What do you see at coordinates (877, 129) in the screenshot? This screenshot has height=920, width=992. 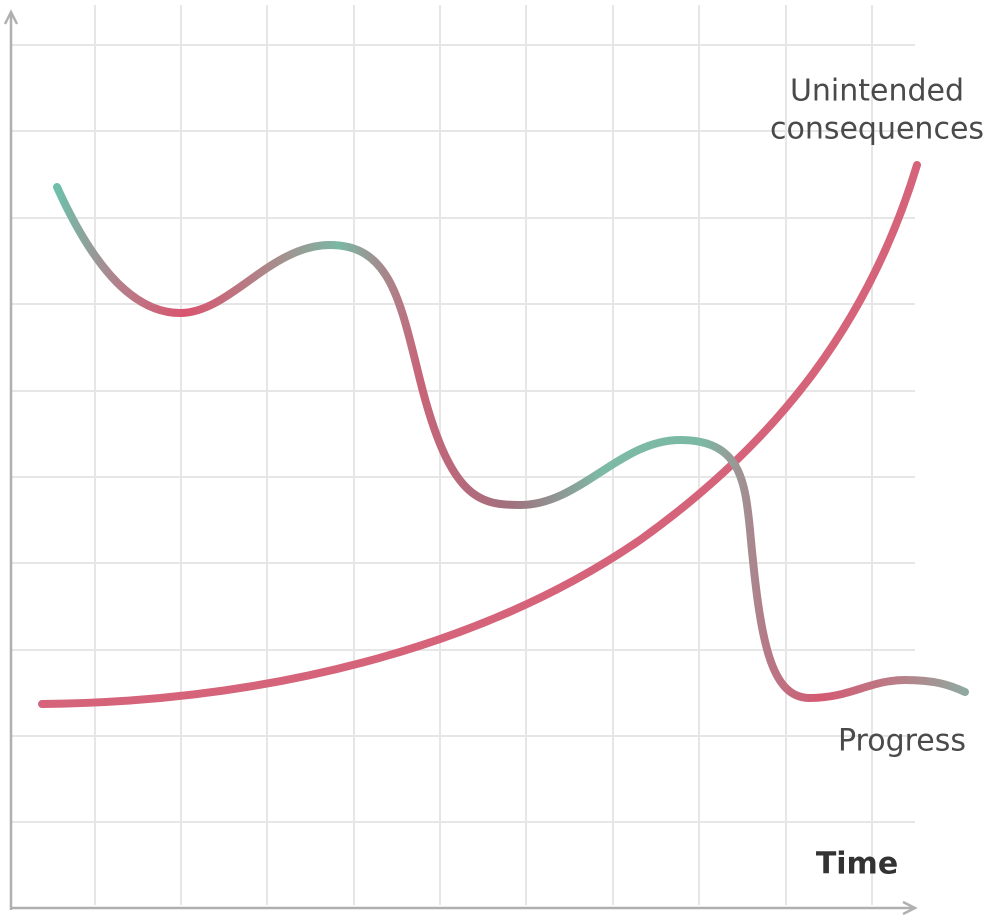 I see `label: consequences` at bounding box center [877, 129].